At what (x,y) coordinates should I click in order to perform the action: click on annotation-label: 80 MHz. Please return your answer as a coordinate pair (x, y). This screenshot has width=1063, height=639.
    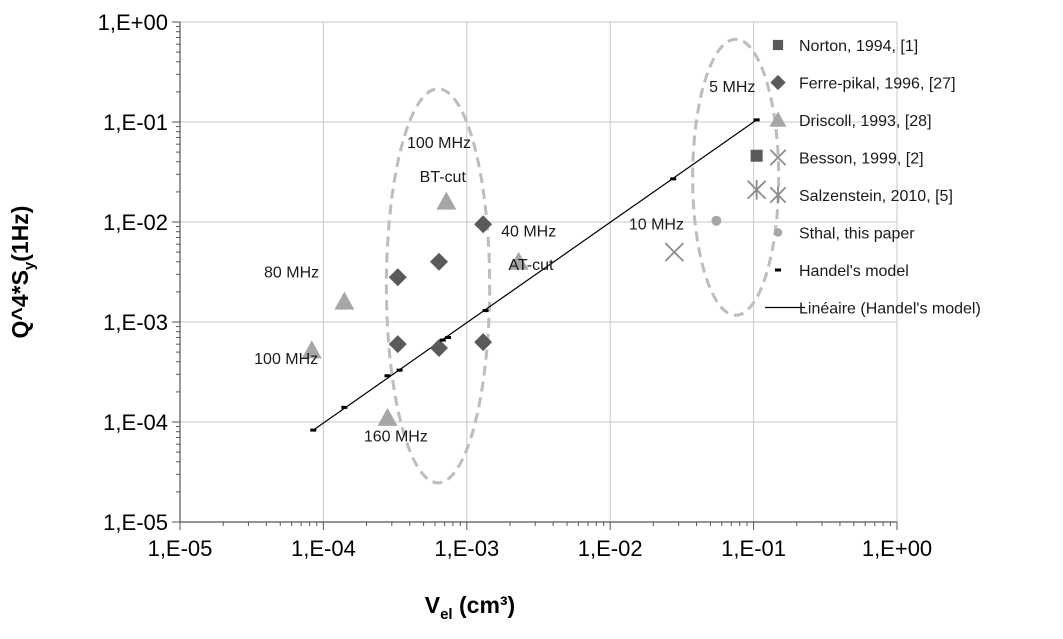
    Looking at the image, I should click on (291, 272).